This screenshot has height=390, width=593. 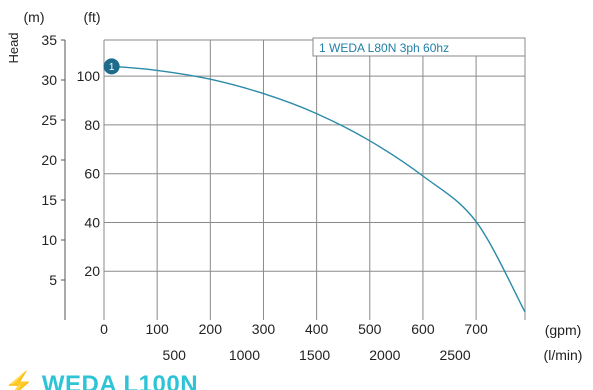 I want to click on series-marker-label: 1, so click(x=112, y=67).